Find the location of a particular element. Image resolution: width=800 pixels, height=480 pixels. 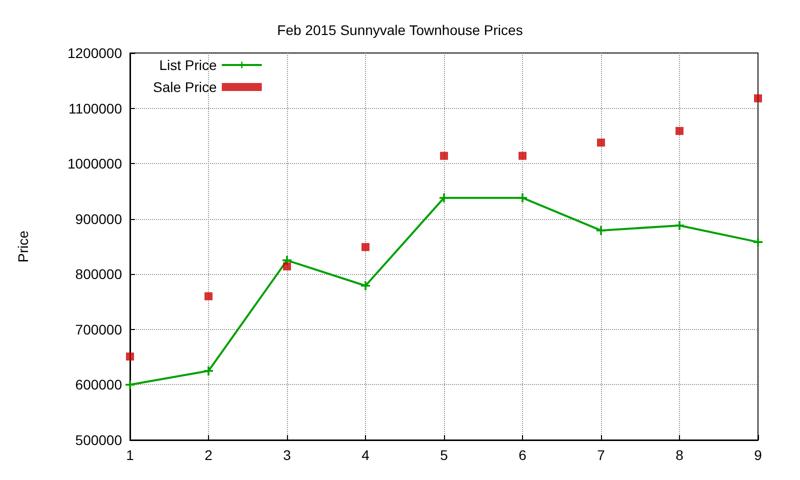

x-tick-label: 9 is located at coordinates (758, 455).